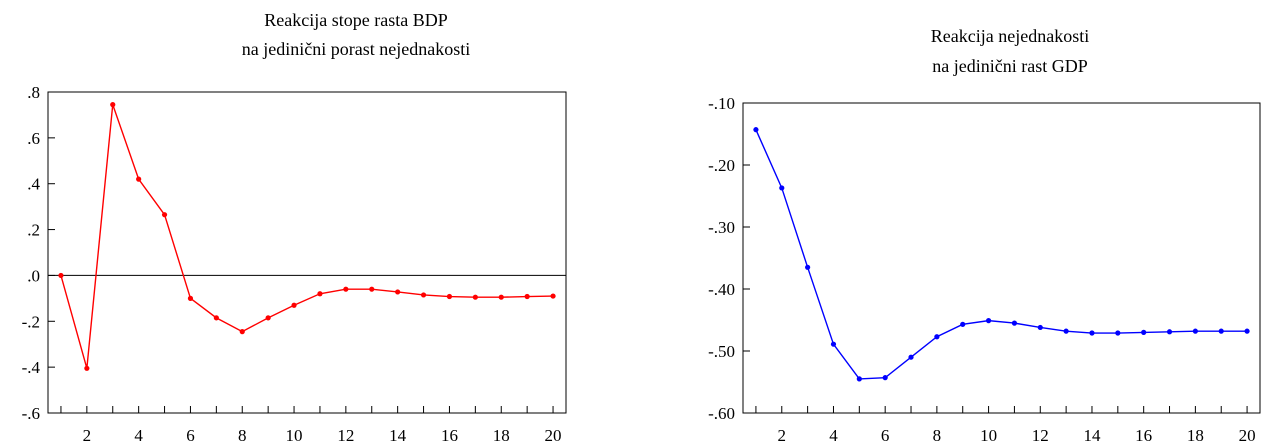  What do you see at coordinates (1247, 435) in the screenshot?
I see `chart-right-x-tick-label: 20` at bounding box center [1247, 435].